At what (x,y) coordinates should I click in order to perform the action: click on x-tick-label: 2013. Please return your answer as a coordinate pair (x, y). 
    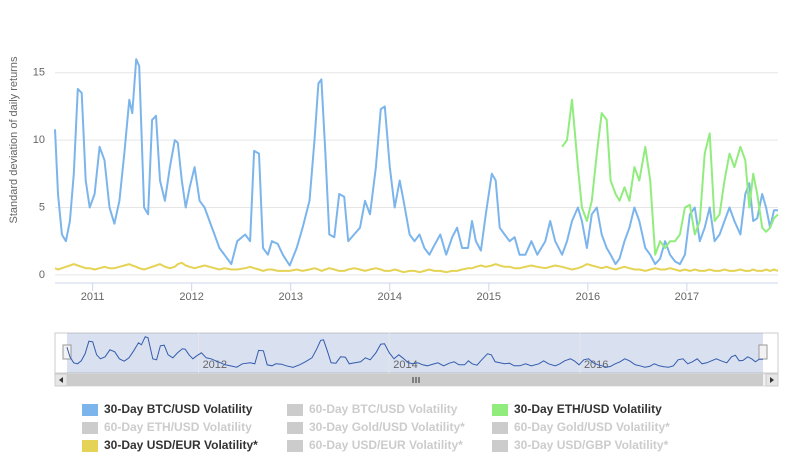
    Looking at the image, I should click on (290, 297).